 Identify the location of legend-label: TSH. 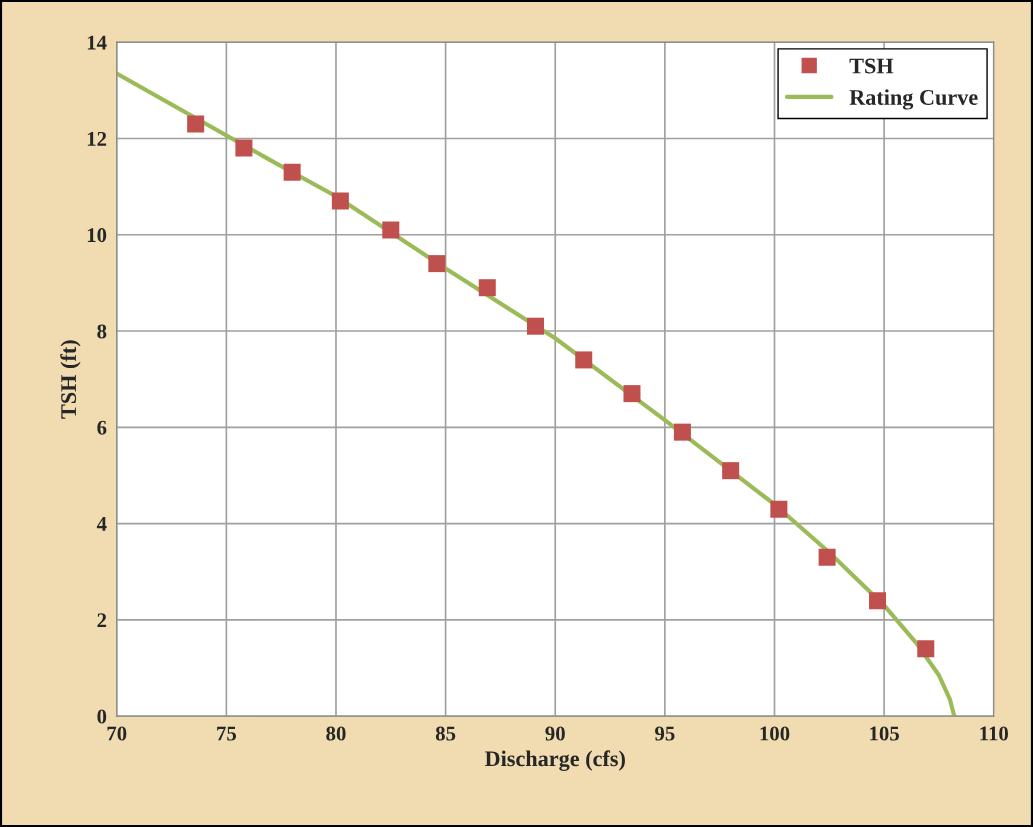
(871, 66).